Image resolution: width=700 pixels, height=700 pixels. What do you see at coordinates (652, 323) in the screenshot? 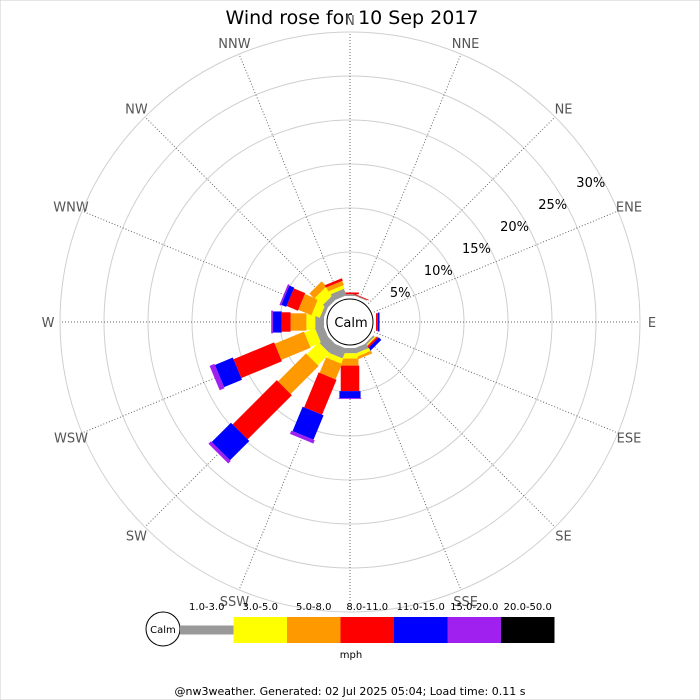
I see `direction-label-e: E` at bounding box center [652, 323].